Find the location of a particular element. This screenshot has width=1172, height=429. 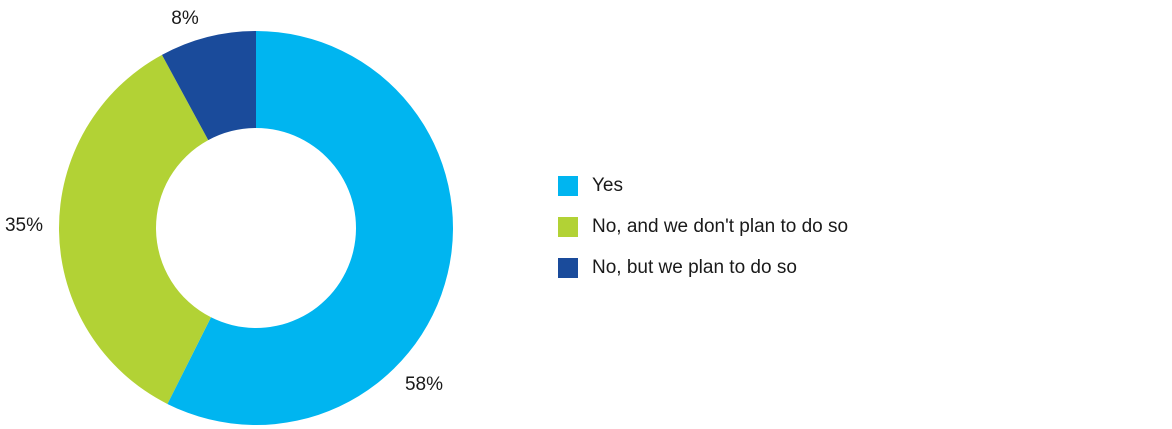

legend-item-no-and-we-don-t-plan-to-do-so: No, and we don't plan to do so is located at coordinates (703, 227).